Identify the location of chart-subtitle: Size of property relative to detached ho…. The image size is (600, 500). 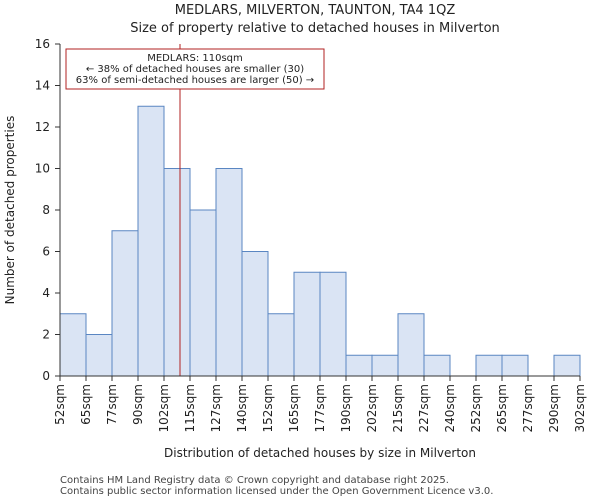
(315, 28).